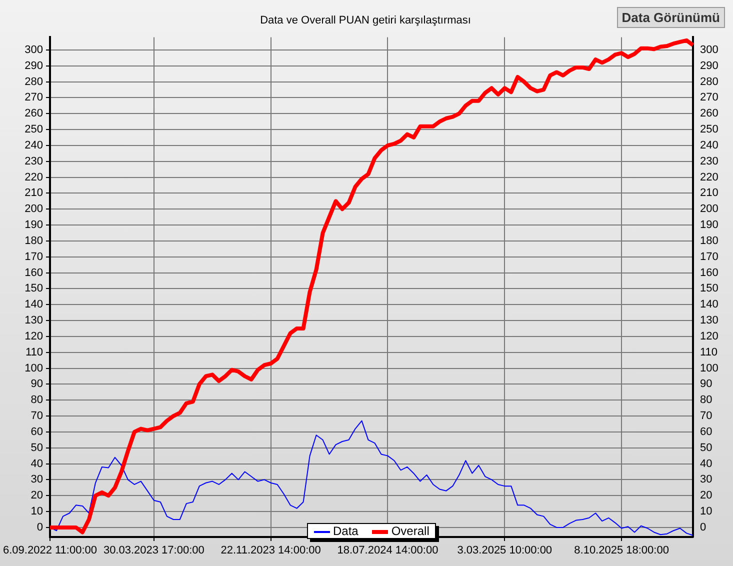 This screenshot has height=566, width=733. I want to click on y-tick-label: 20, so click(36, 496).